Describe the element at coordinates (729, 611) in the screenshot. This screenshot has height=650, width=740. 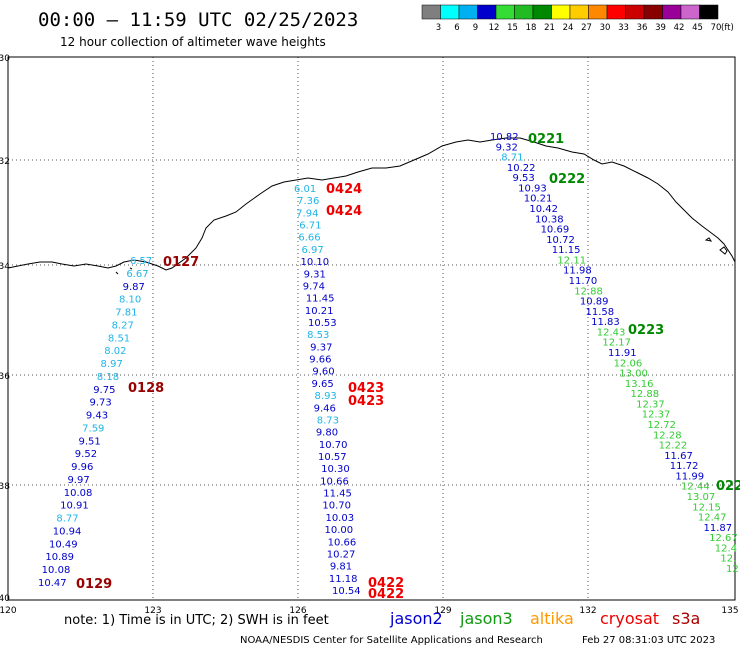
I see `lon-tick-label: 135` at that location.